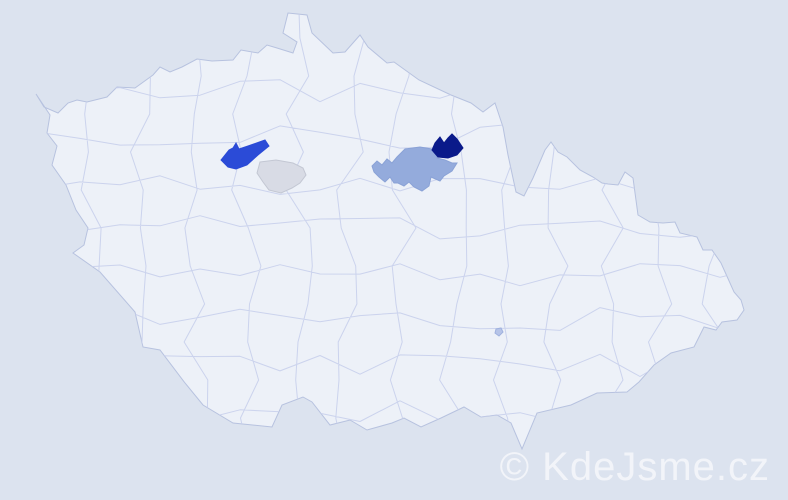  What do you see at coordinates (634, 467) in the screenshot?
I see `watermark-text: © KdeJsme.cz` at bounding box center [634, 467].